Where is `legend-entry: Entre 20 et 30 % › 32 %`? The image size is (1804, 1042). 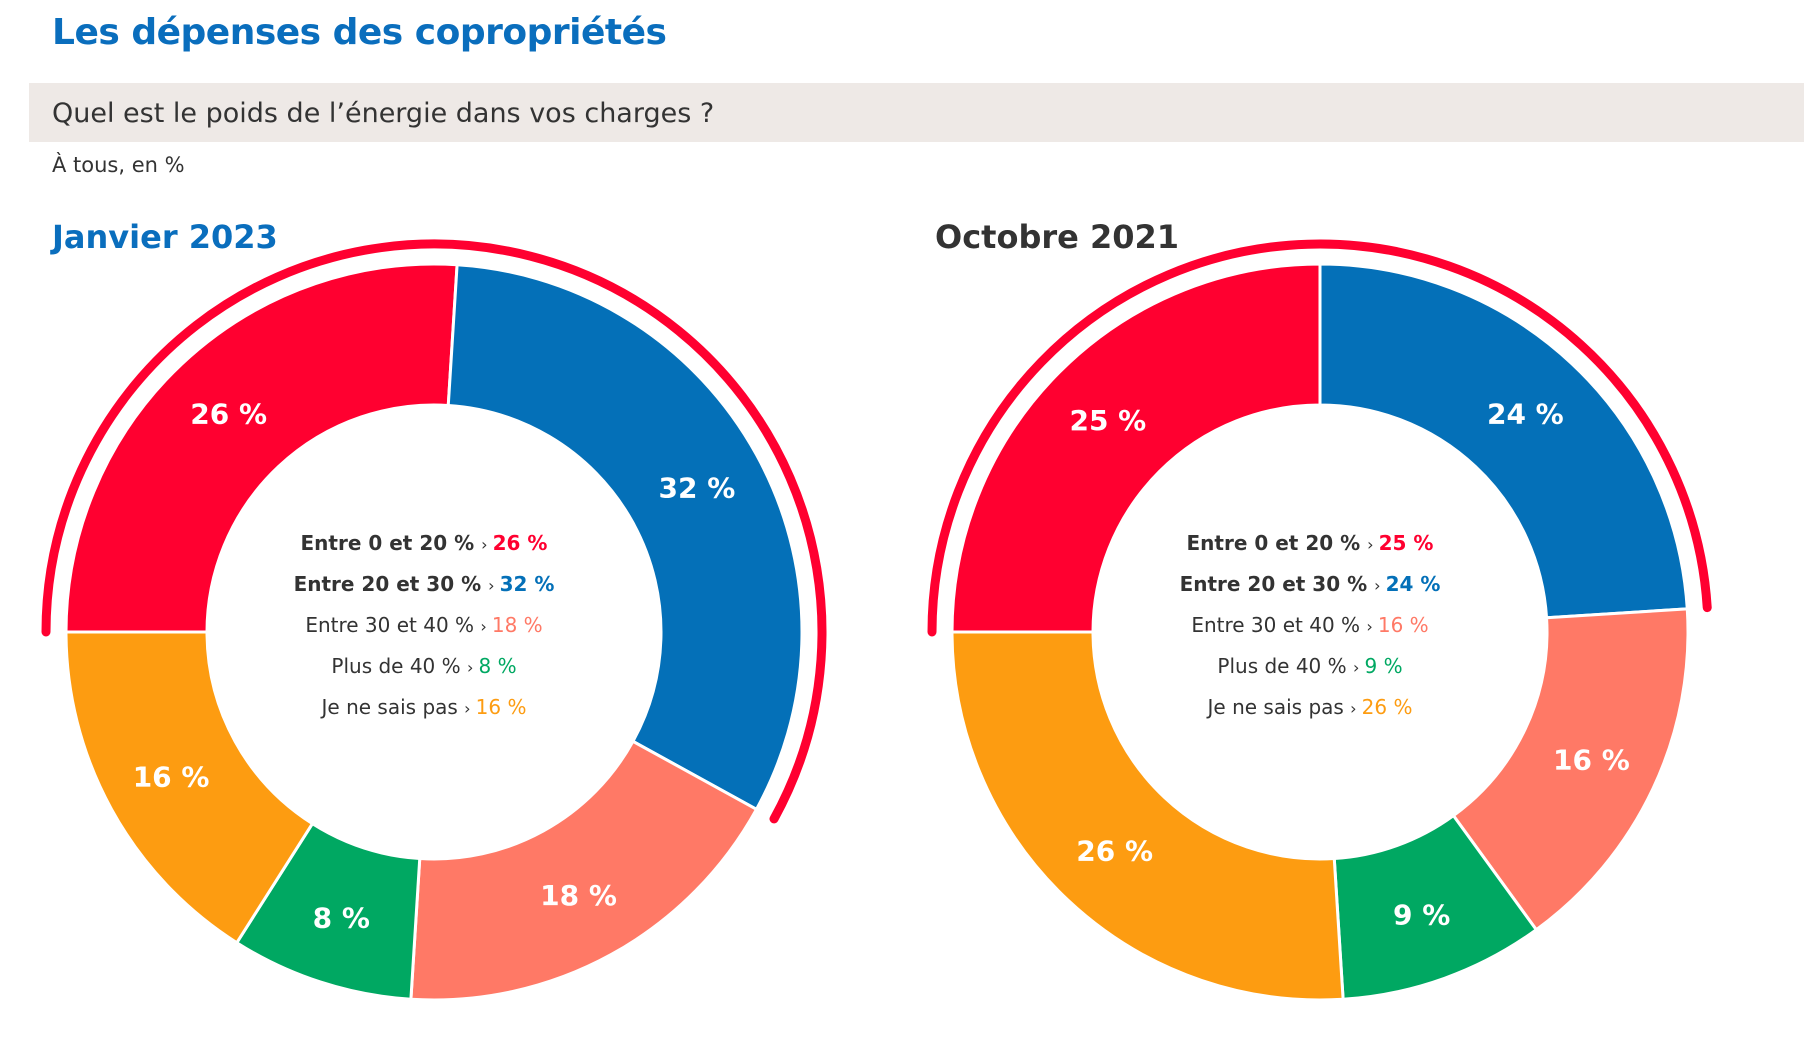 legend-entry: Entre 20 et 30 % › 32 % is located at coordinates (424, 584).